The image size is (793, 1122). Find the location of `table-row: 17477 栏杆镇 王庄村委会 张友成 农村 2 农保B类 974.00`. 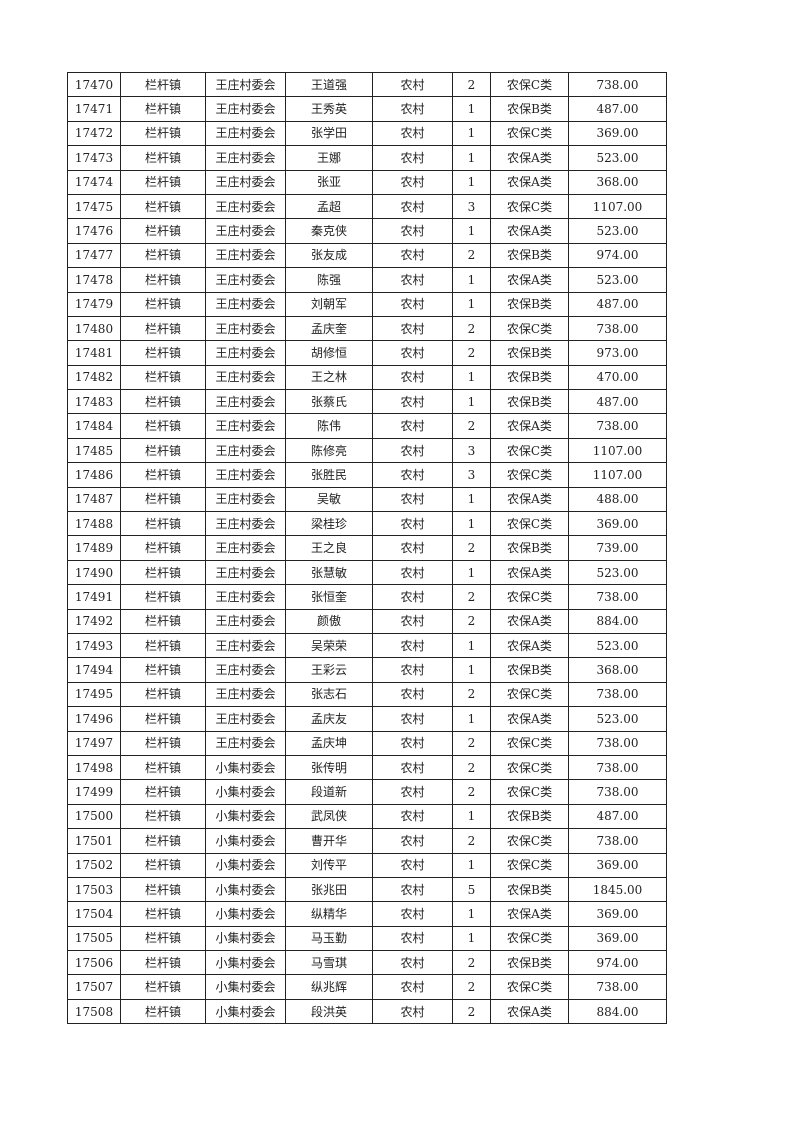

table-row: 17477 栏杆镇 王庄村委会 张友成 农村 2 农保B类 974.00 is located at coordinates (367, 255).